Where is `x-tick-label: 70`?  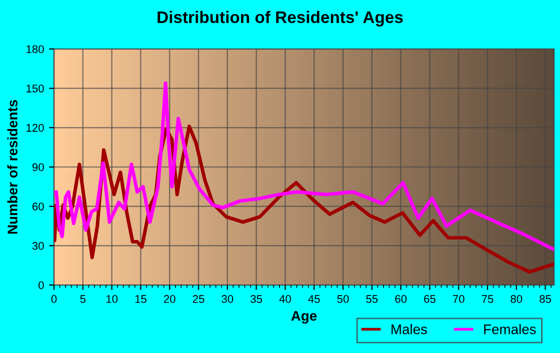 x-tick-label: 70 is located at coordinates (458, 299).